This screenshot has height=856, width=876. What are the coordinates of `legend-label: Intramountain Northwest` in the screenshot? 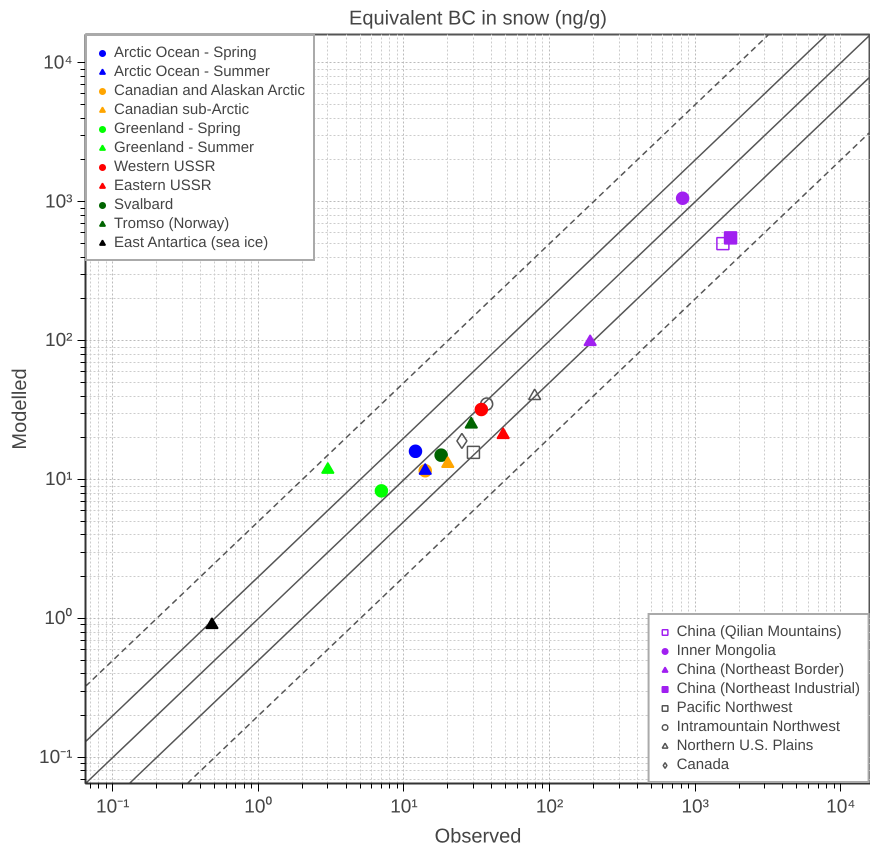 It's located at (758, 726).